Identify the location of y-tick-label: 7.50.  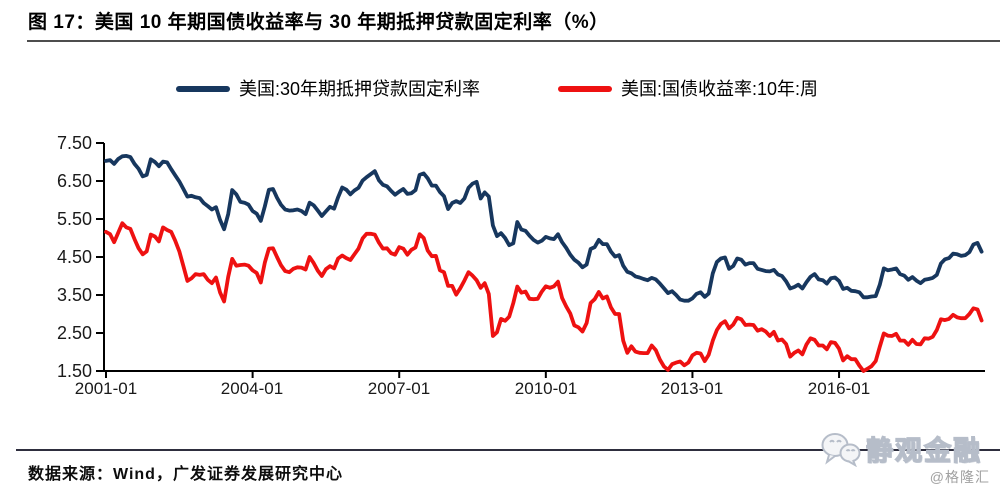
(74, 143).